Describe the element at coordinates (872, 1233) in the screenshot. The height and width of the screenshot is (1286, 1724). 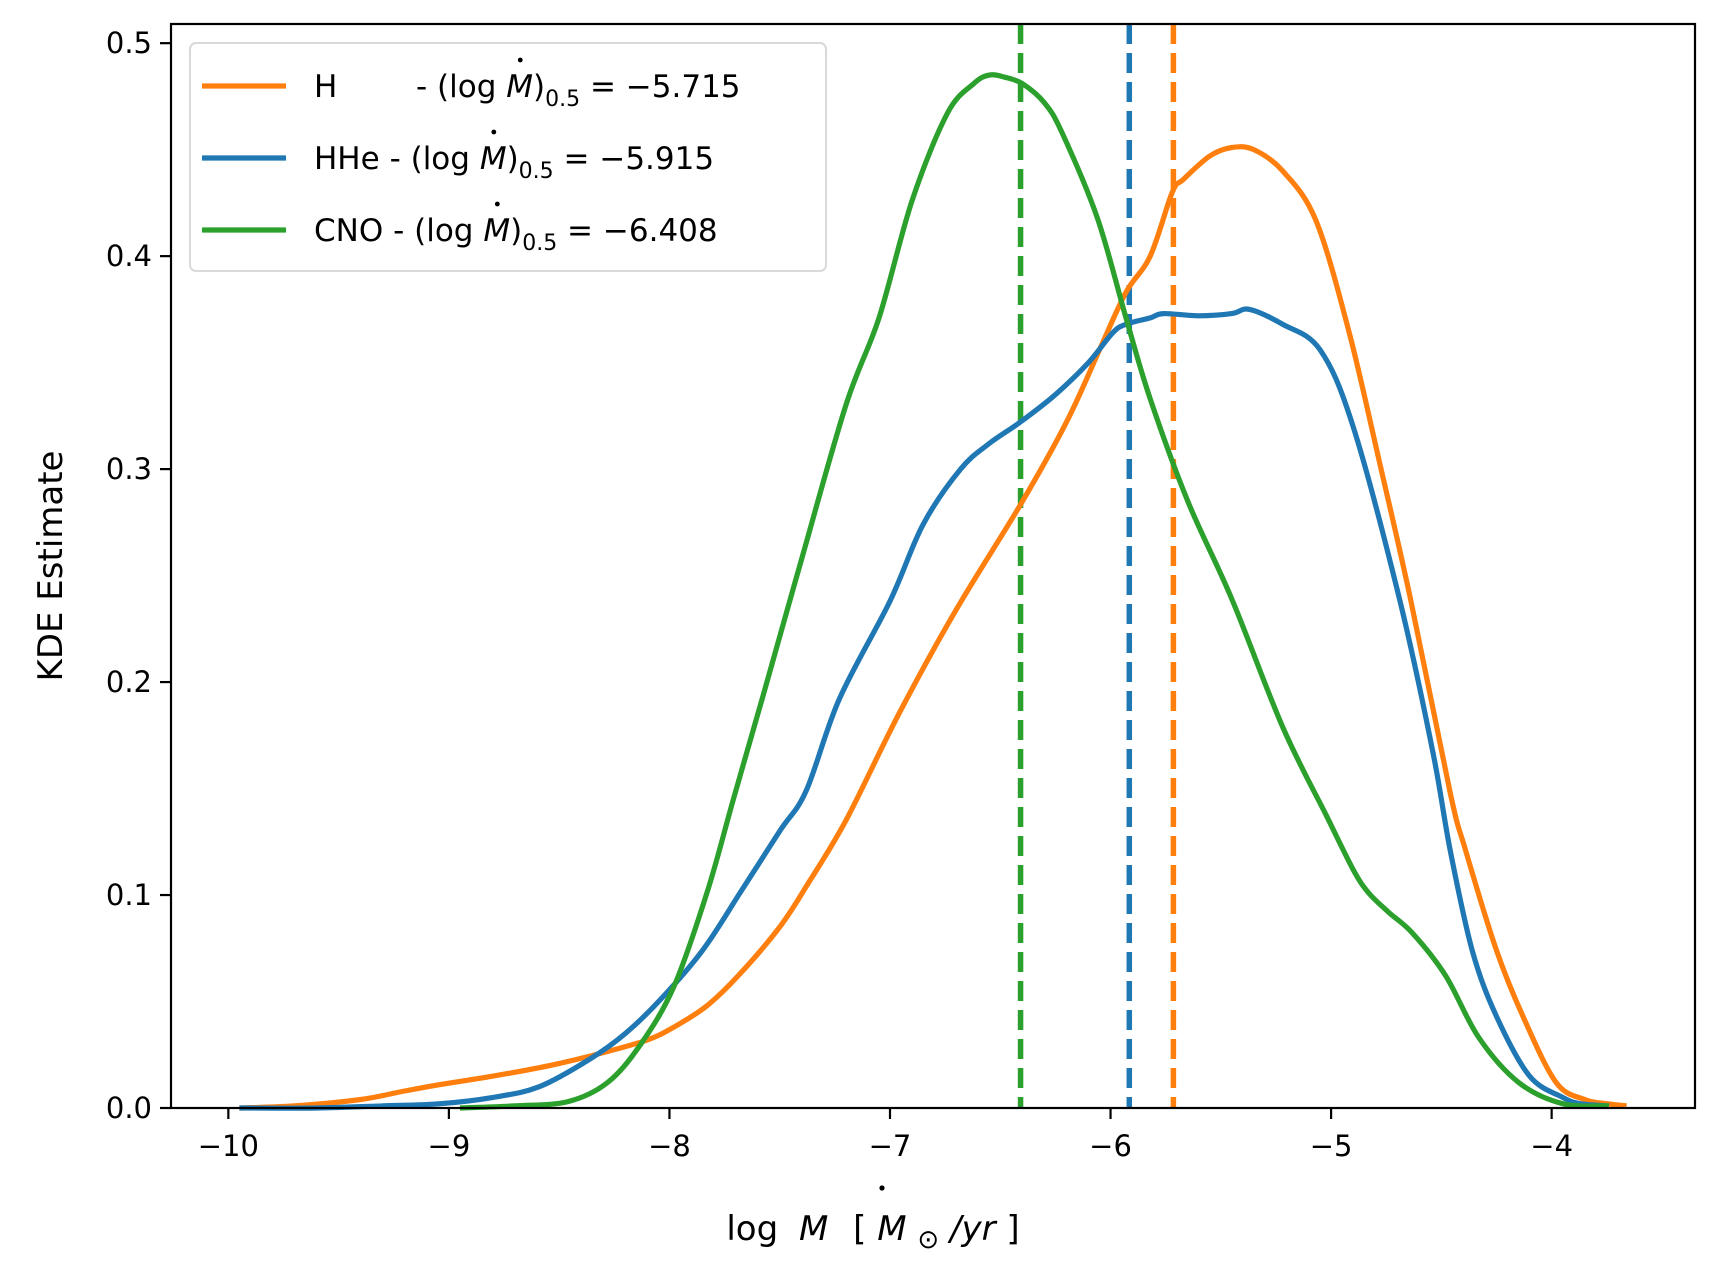
I see `x-axis-label: log M [ M ⊙ /yr ]` at that location.